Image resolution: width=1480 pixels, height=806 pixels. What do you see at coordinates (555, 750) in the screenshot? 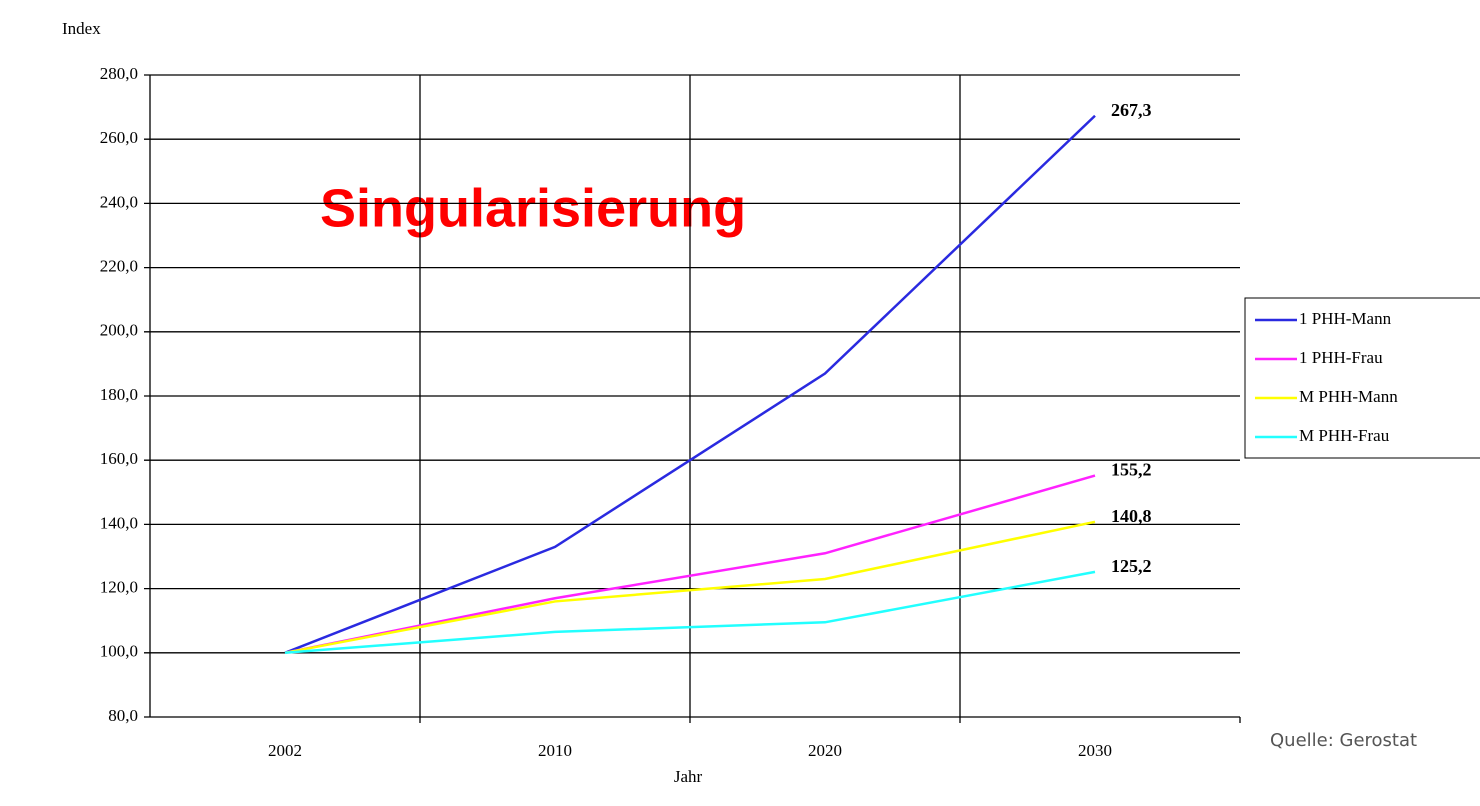
I see `x-tick-label: 2010` at bounding box center [555, 750].